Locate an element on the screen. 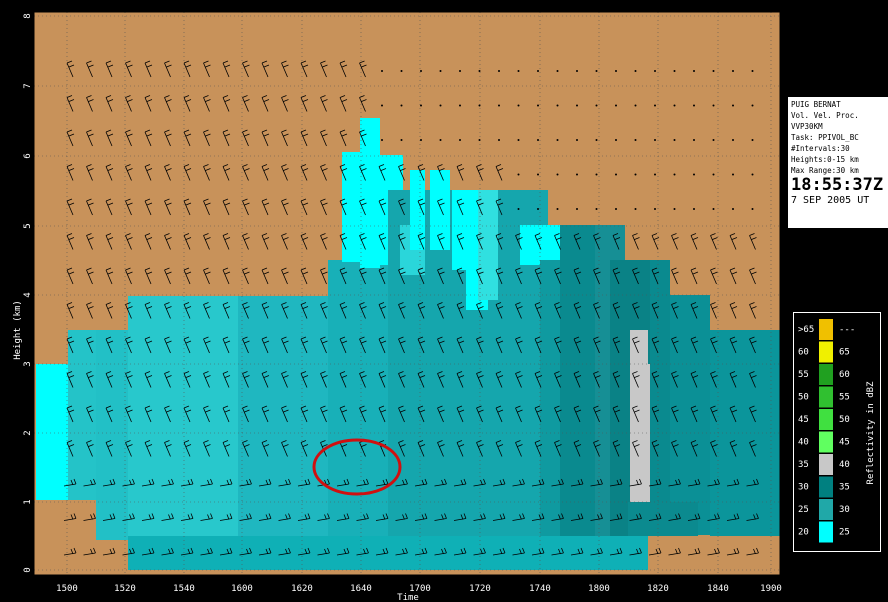  legend-low: 60 is located at coordinates (803, 353).